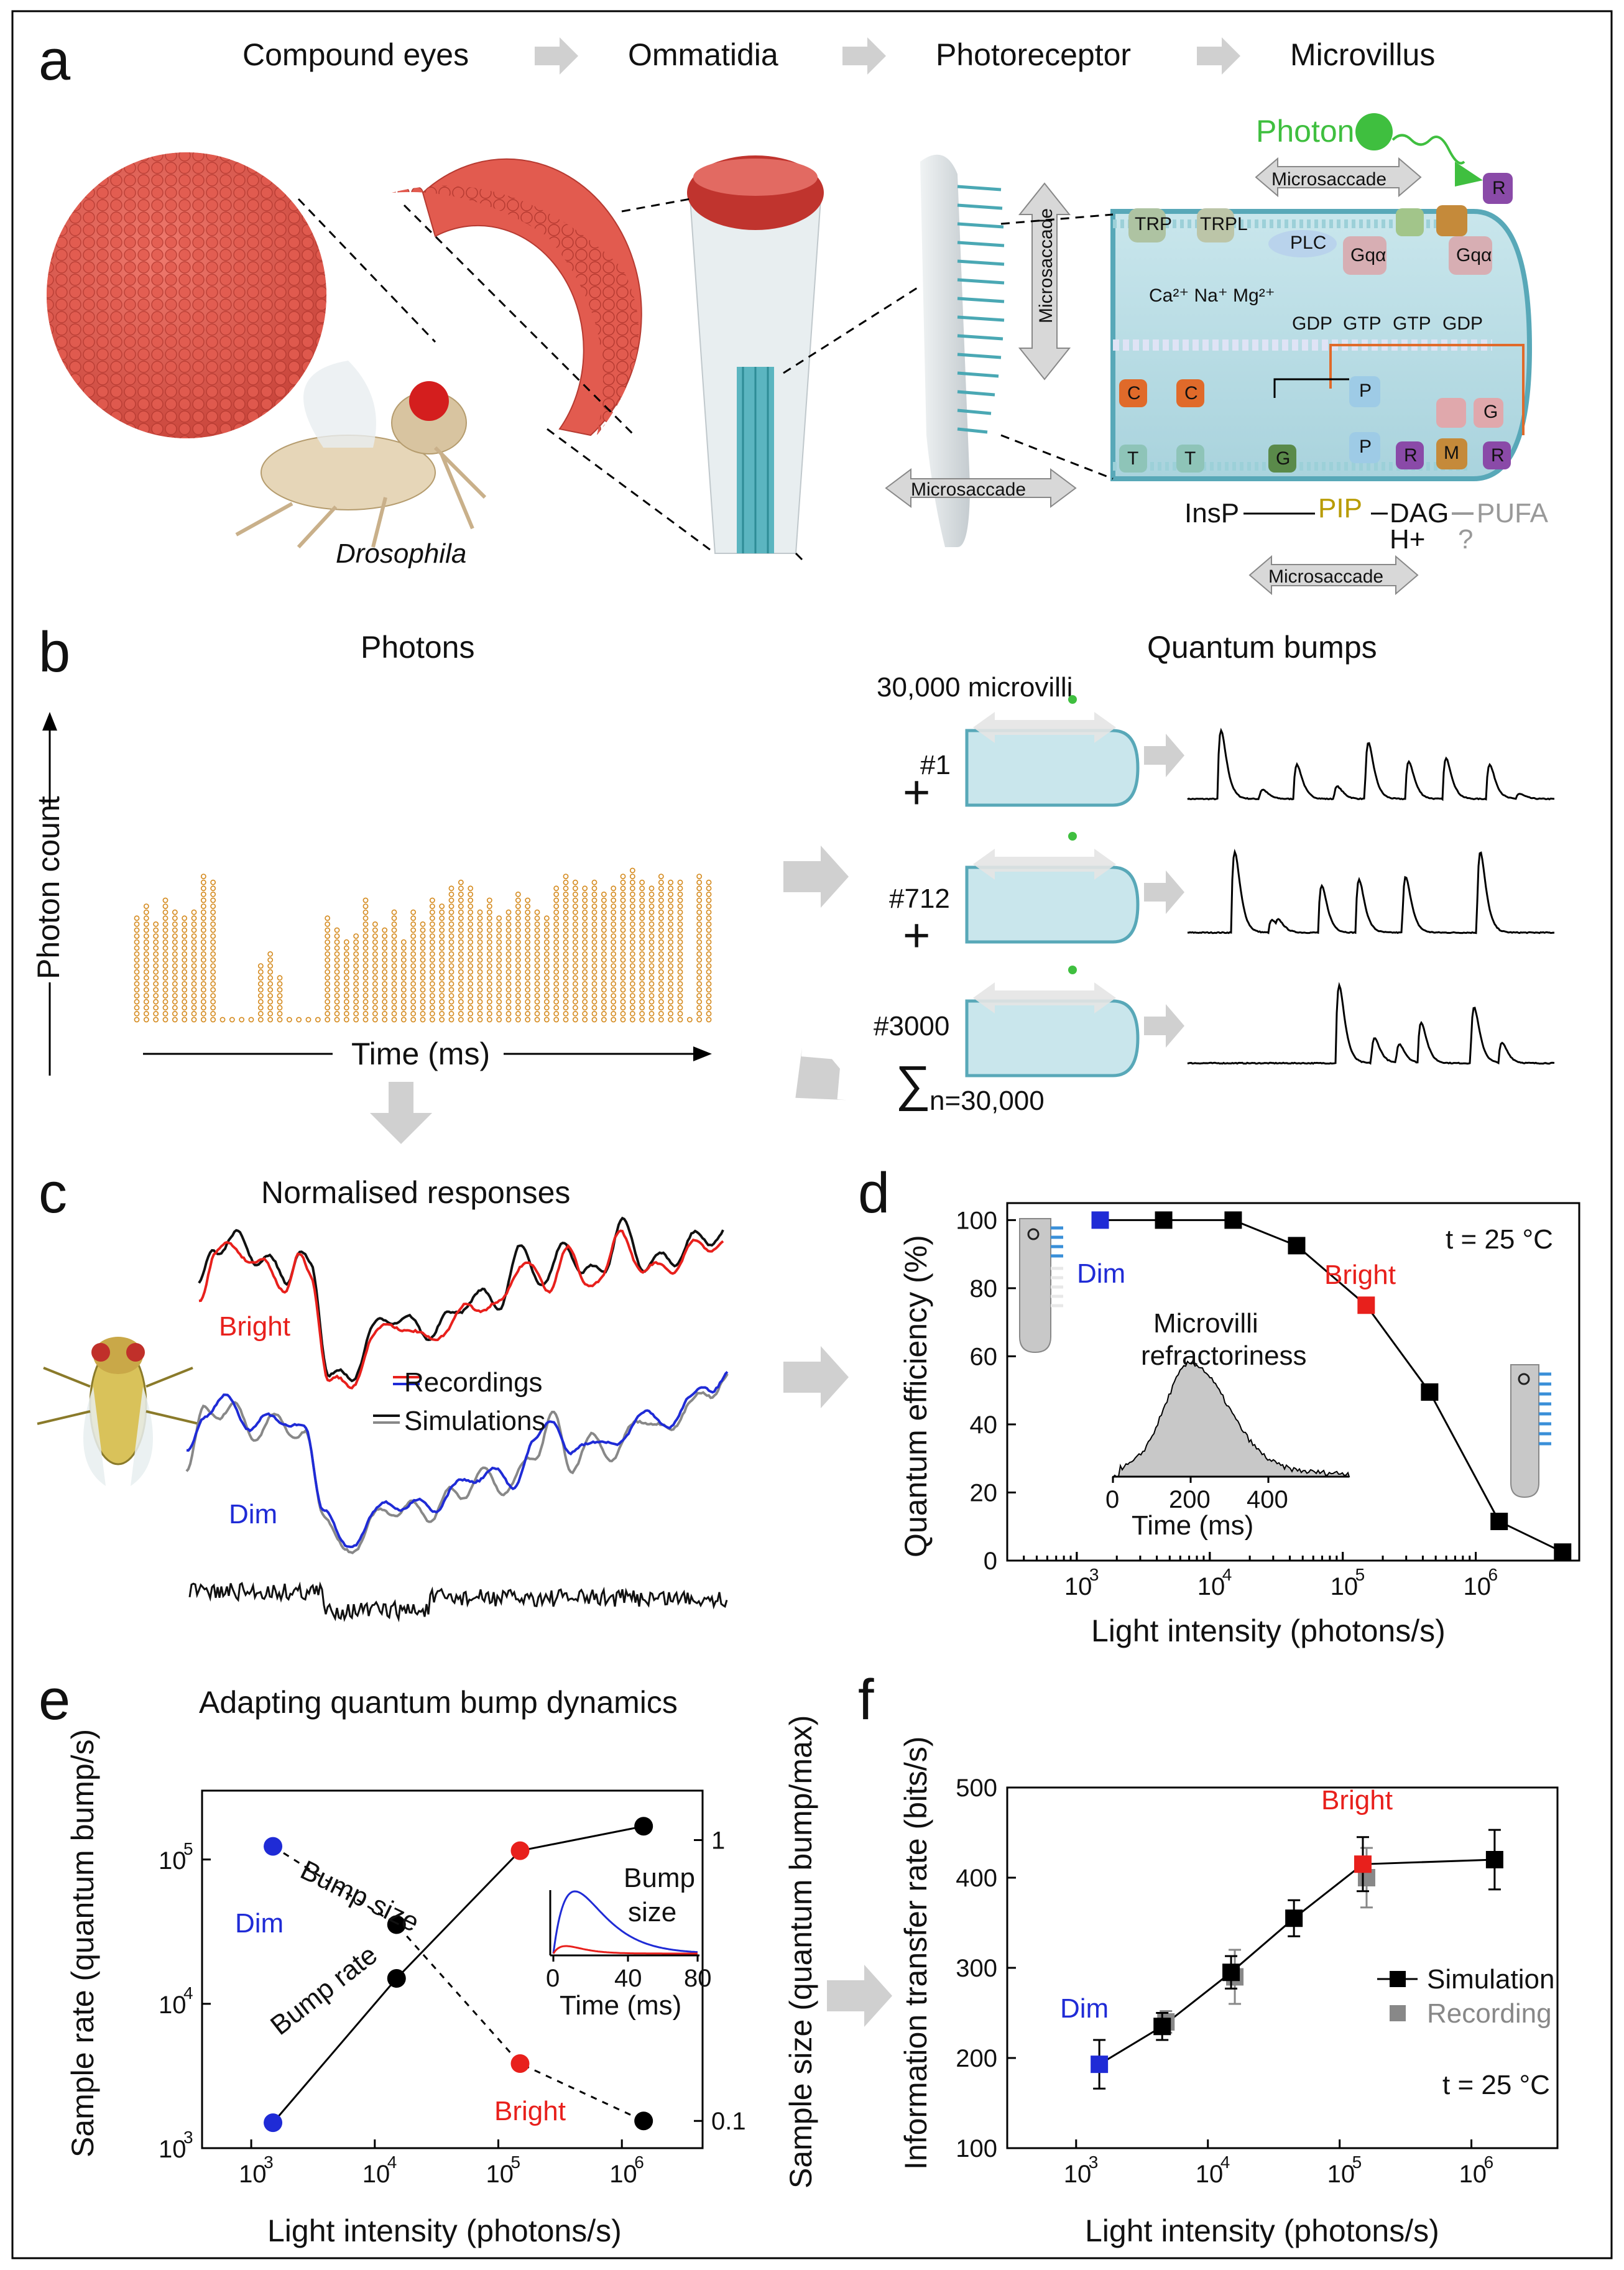 The width and height of the screenshot is (1624, 2270). I want to click on y2-tick-label: 0.1, so click(728, 2121).